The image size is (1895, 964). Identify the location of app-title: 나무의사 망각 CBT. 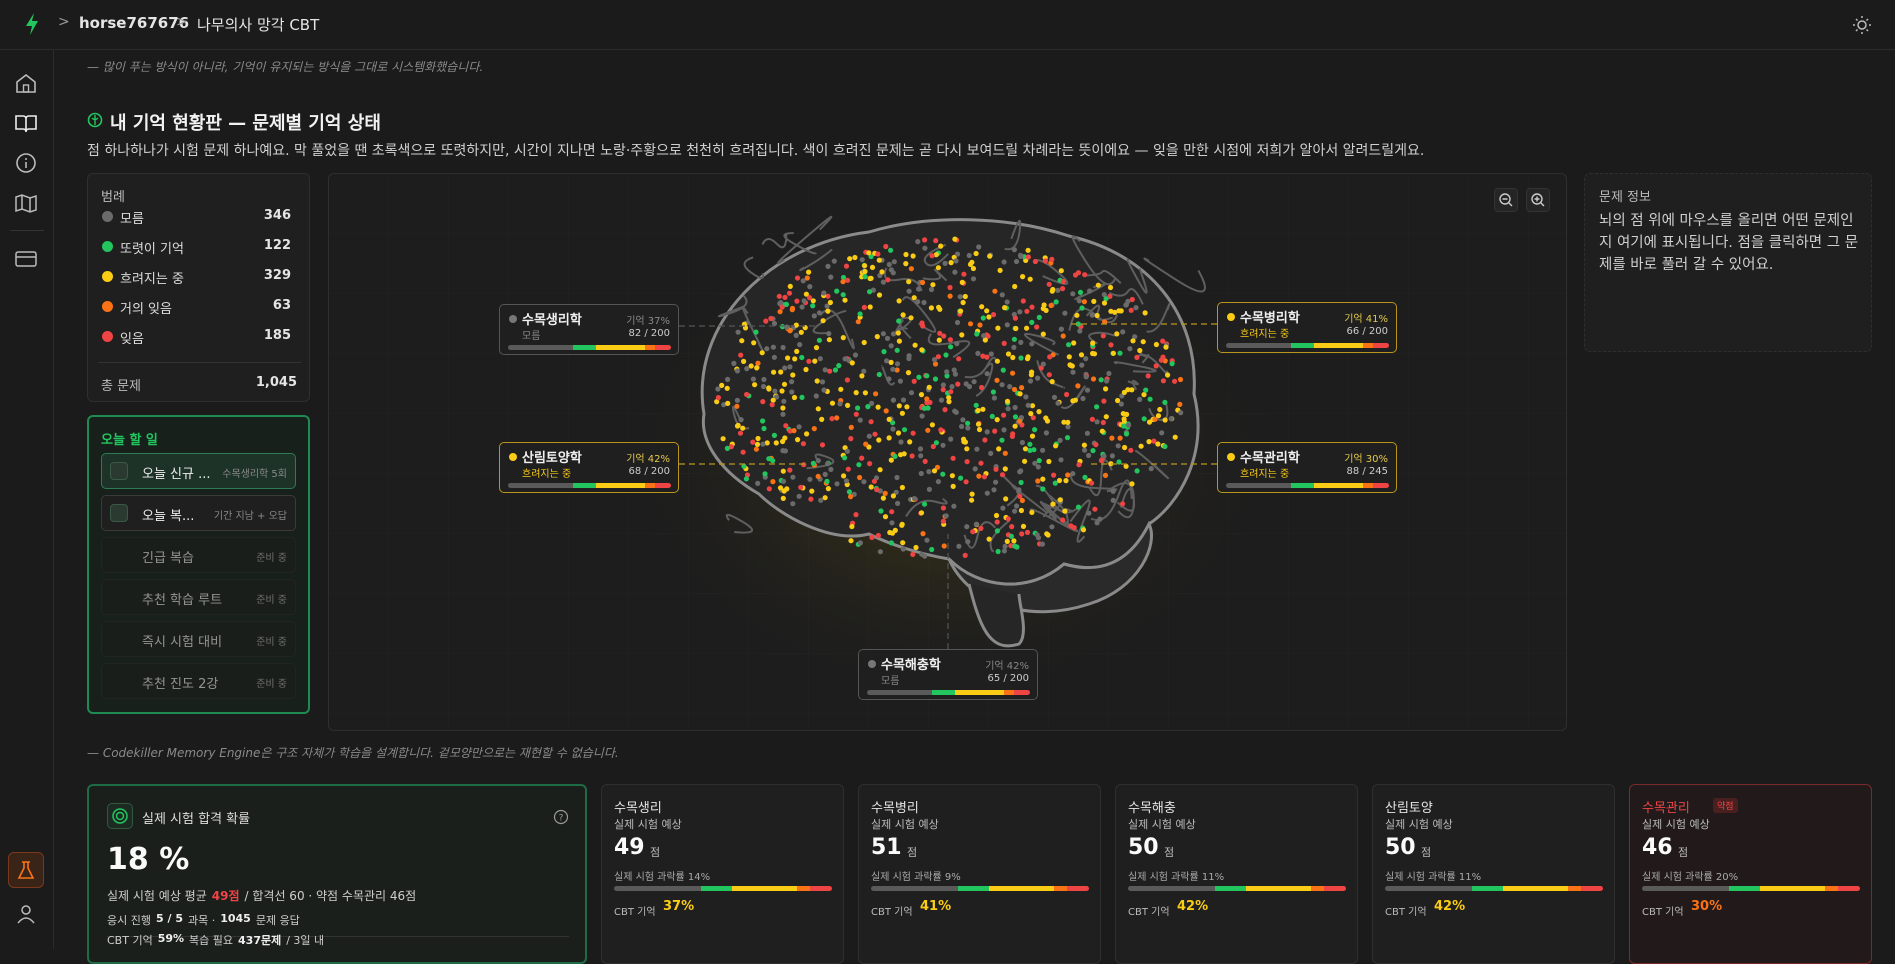
(258, 25).